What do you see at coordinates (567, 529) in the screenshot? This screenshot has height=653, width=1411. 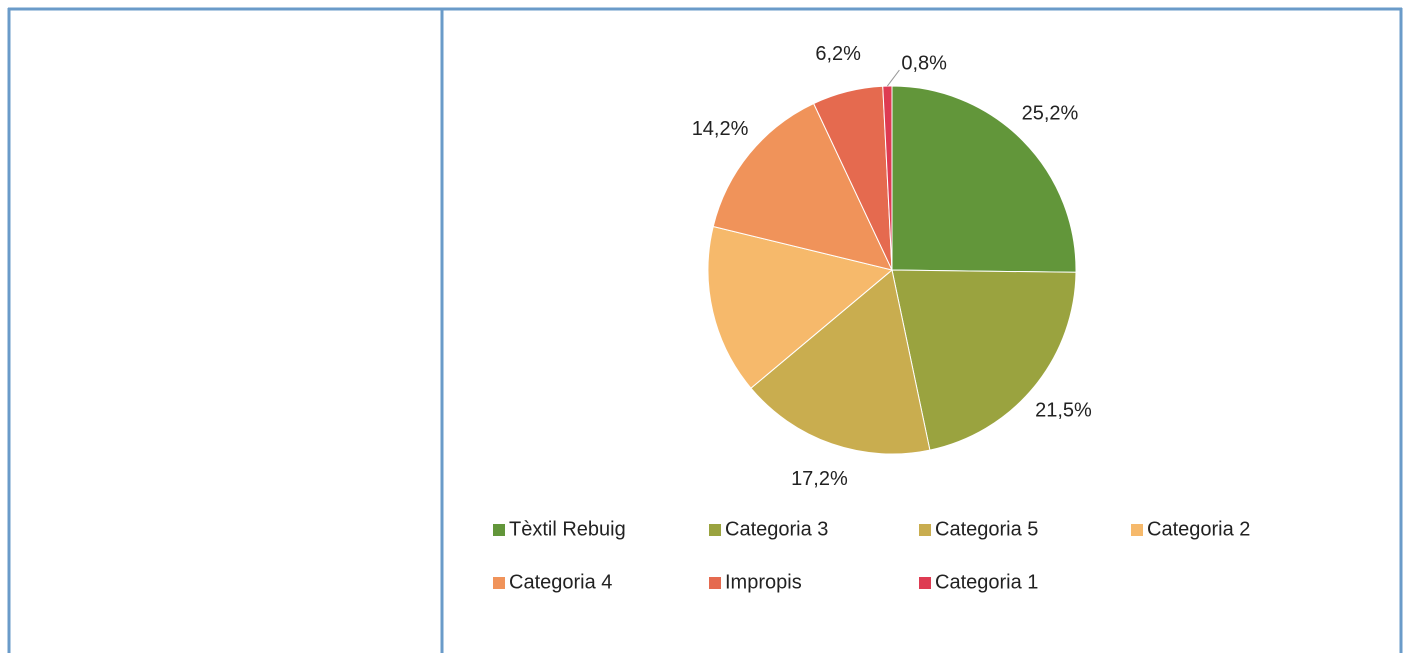 I see `legend-label: Tèxtil Rebuig` at bounding box center [567, 529].